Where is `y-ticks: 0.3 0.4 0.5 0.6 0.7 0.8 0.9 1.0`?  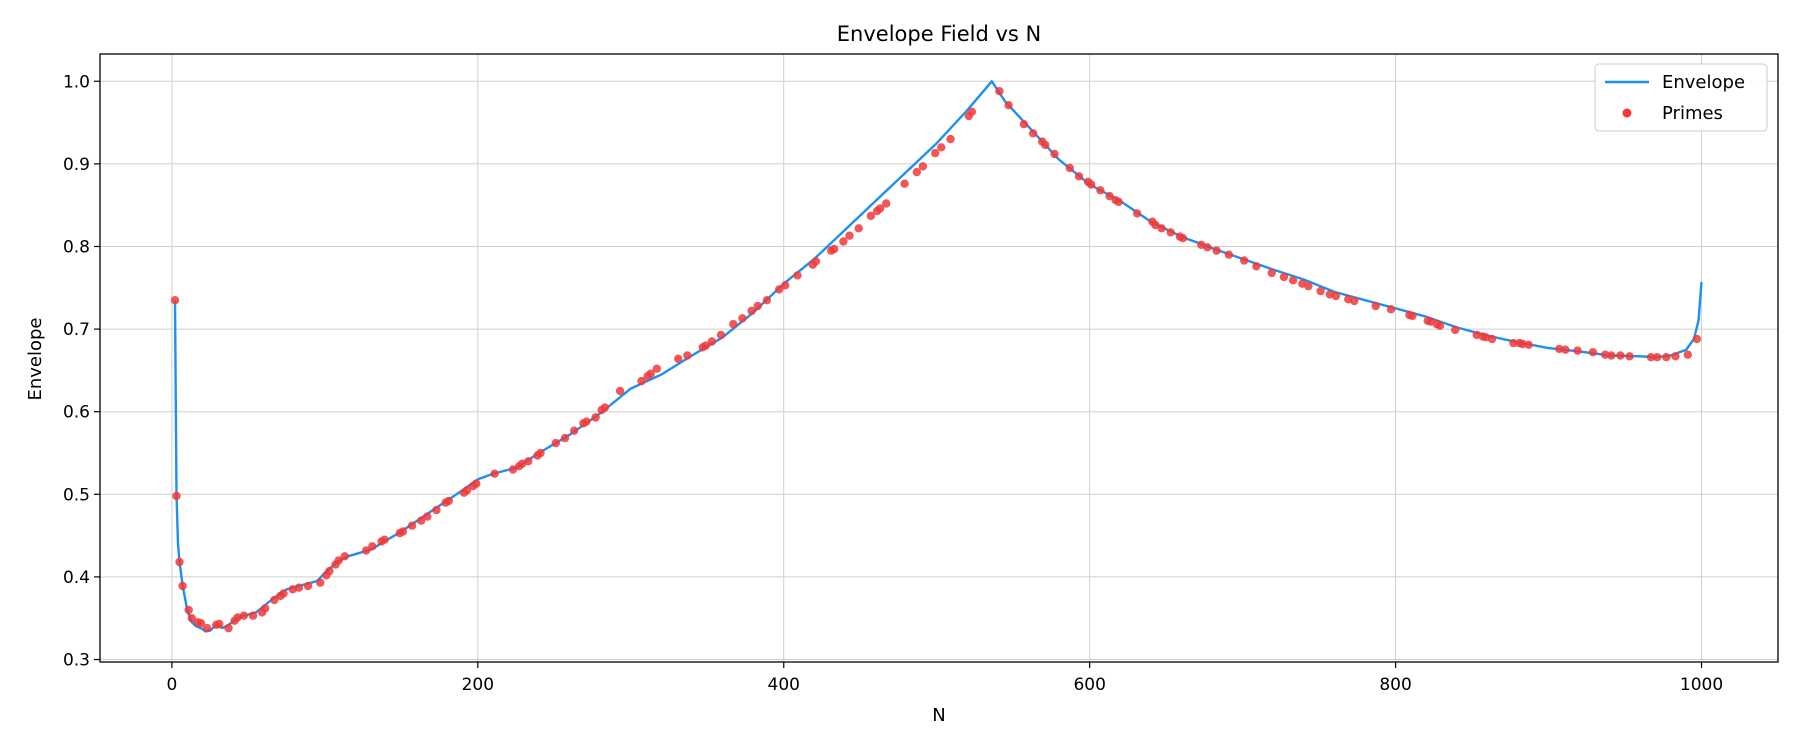 y-ticks: 0.3 0.4 0.5 0.6 0.7 0.8 0.9 1.0 is located at coordinates (81, 371).